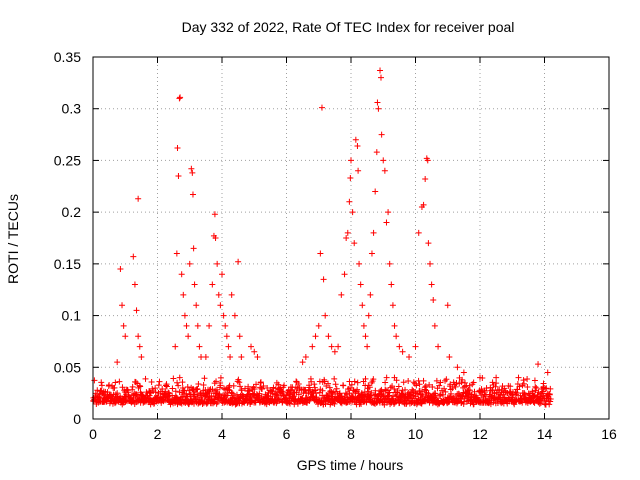  What do you see at coordinates (67, 264) in the screenshot?
I see `y-tick-label: 0.15` at bounding box center [67, 264].